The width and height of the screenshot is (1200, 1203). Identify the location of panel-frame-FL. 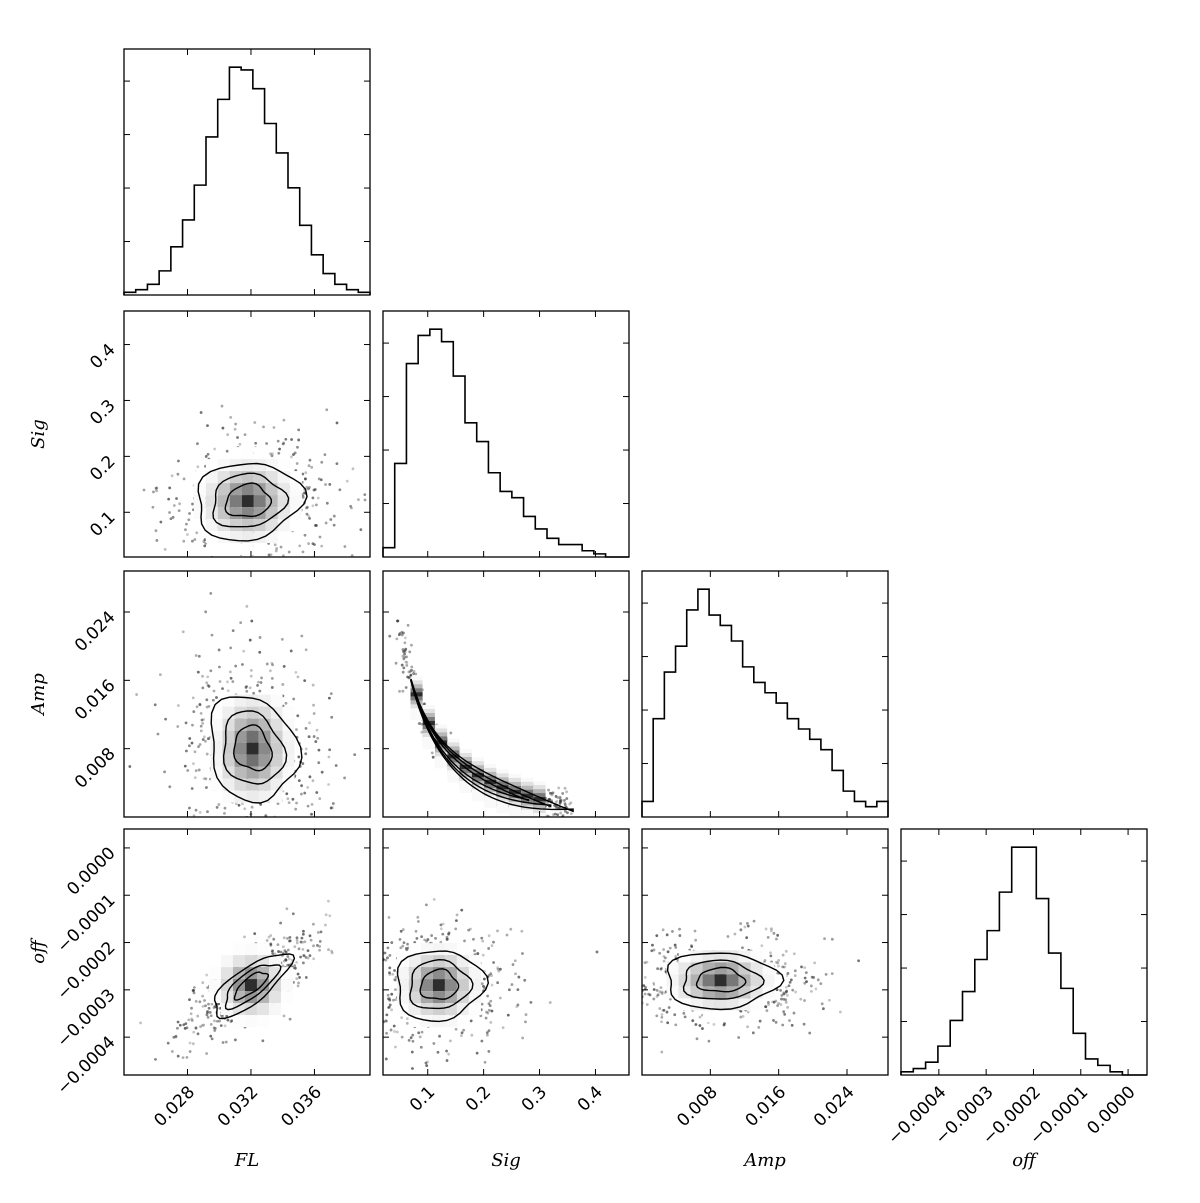
(247, 172).